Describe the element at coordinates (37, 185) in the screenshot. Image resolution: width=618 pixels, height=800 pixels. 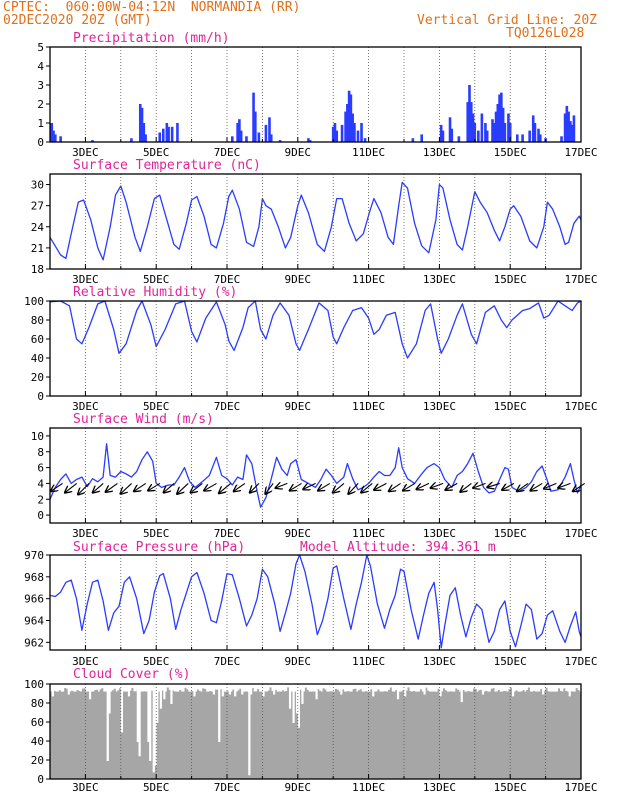
I see `y-tick-label: 30` at that location.